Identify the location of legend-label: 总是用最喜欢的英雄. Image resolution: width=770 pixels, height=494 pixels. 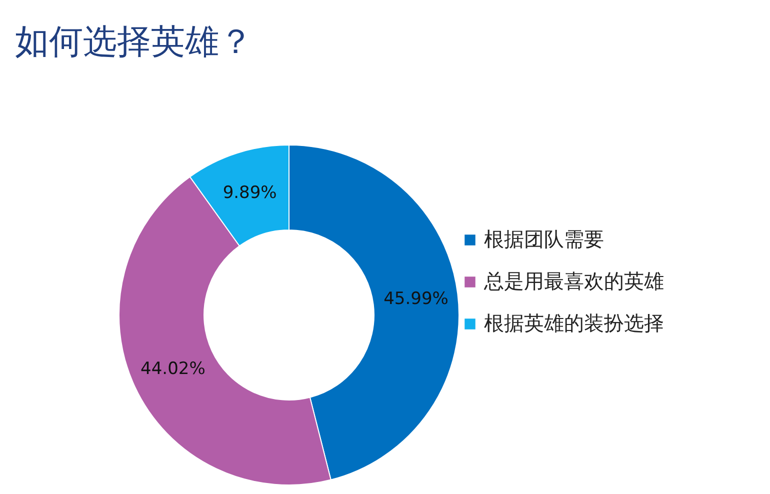
(573, 281).